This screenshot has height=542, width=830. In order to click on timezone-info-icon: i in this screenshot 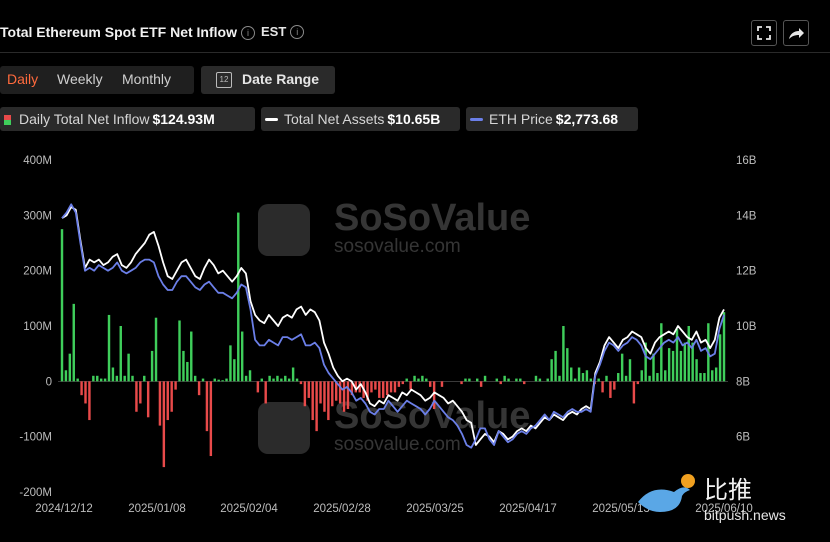, I will do `click(297, 32)`.